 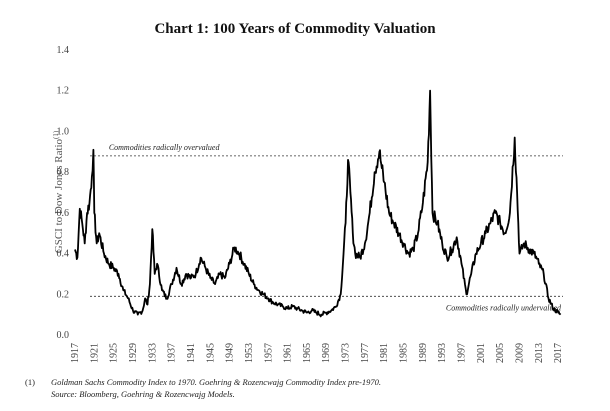 I want to click on x-tick-label: 1929, so click(x=133, y=353).